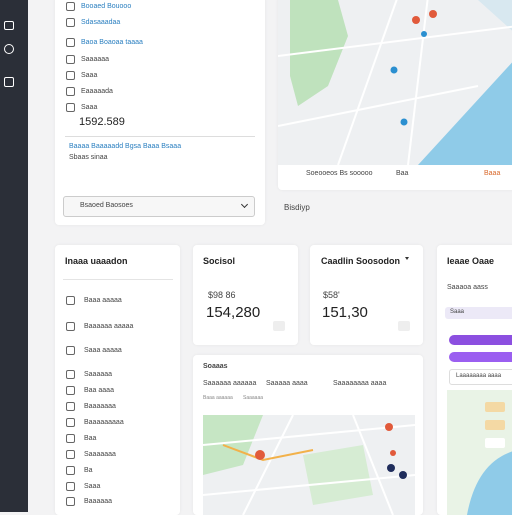 The width and height of the screenshot is (512, 515). What do you see at coordinates (360, 383) in the screenshot?
I see `tab: Saaaaaaaa aaaa` at bounding box center [360, 383].